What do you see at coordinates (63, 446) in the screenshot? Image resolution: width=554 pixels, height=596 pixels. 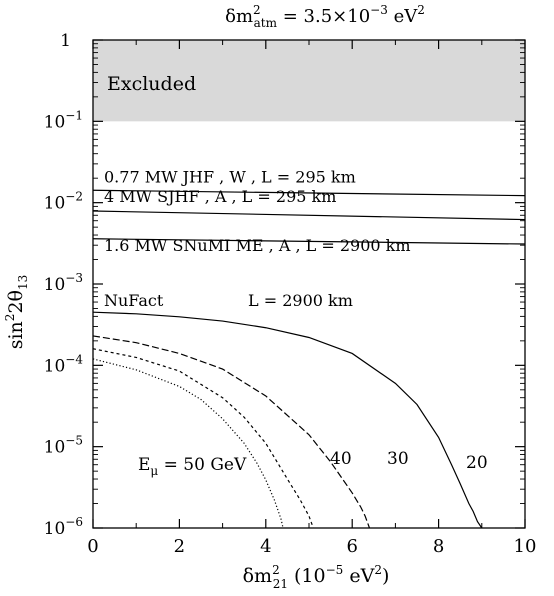 I see `y-tick-label: 10⁻⁵` at bounding box center [63, 446].